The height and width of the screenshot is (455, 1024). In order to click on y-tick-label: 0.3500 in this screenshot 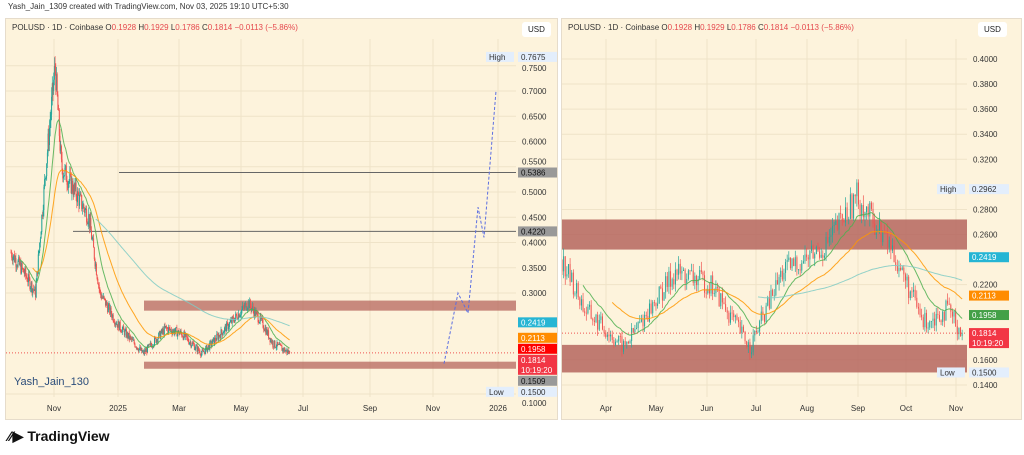, I will do `click(534, 268)`.